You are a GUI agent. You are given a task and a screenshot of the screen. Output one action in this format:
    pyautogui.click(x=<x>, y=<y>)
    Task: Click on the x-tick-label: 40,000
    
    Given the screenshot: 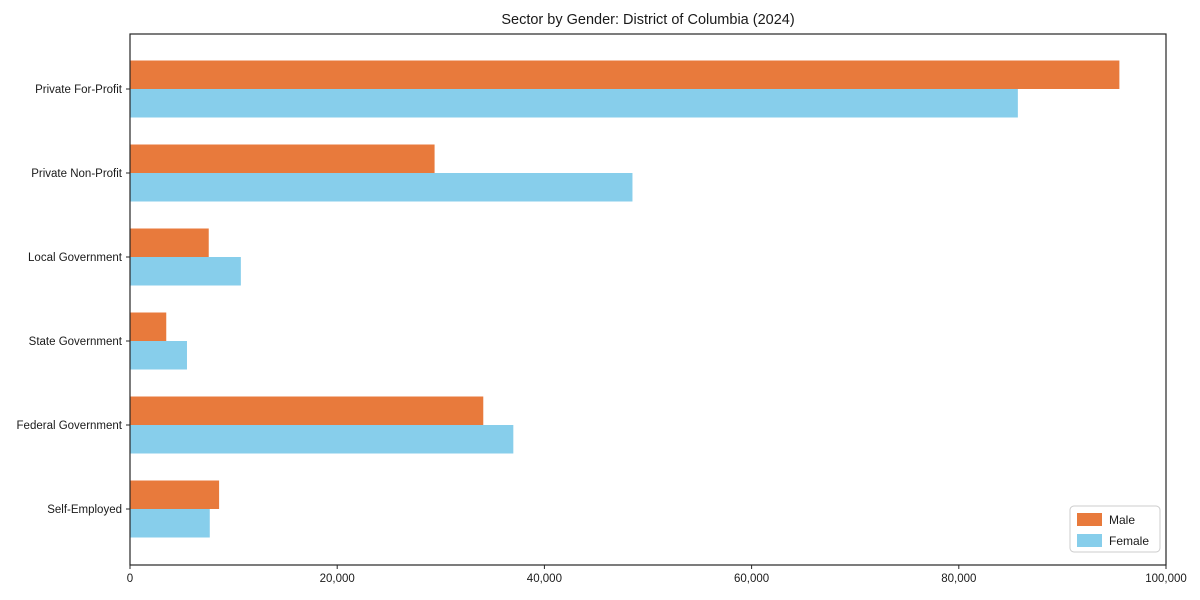 What is the action you would take?
    pyautogui.click(x=544, y=579)
    